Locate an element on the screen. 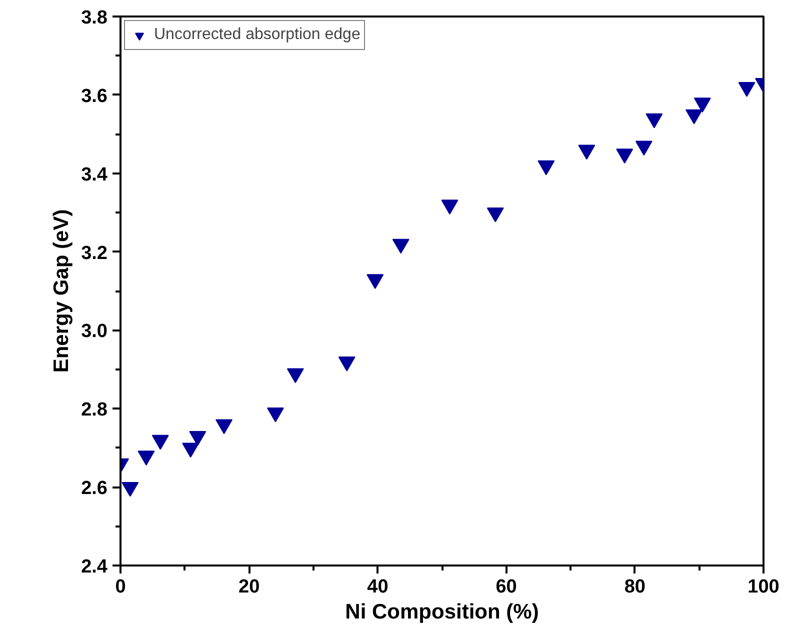  x-tick-label: 0 is located at coordinates (120, 587).